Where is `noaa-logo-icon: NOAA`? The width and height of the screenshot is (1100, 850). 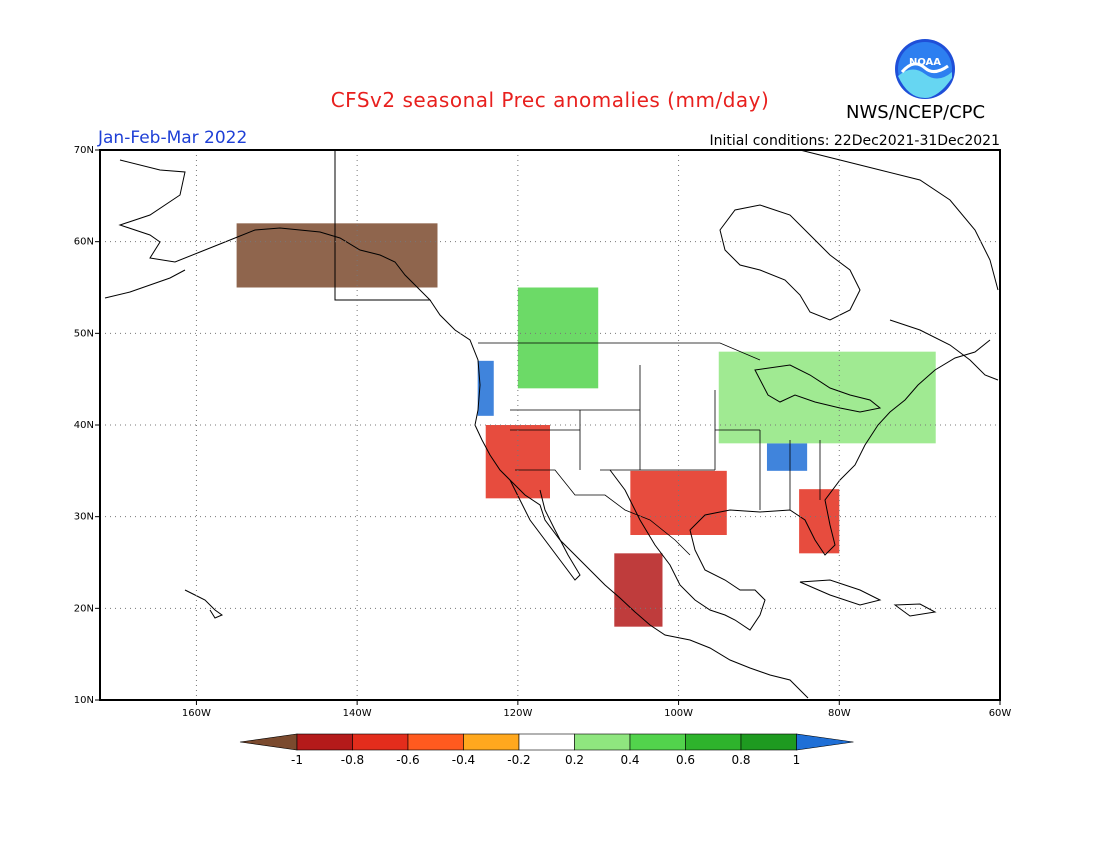 noaa-logo-icon: NOAA is located at coordinates (925, 69).